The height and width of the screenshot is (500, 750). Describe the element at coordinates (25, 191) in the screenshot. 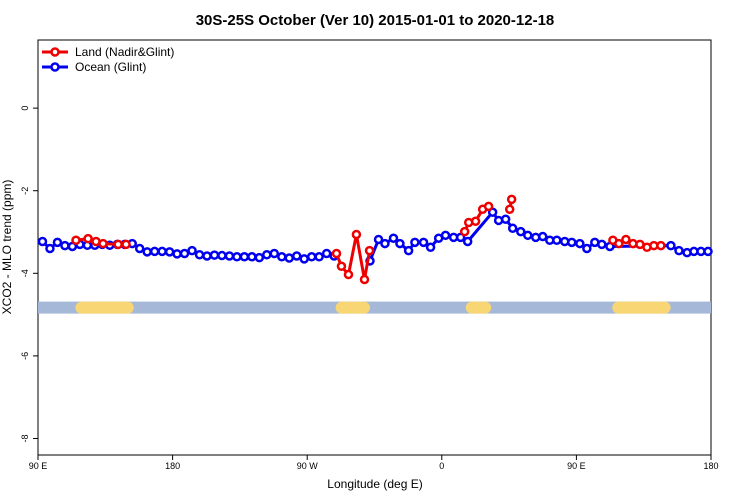

I see `y-tick-label: -2` at that location.